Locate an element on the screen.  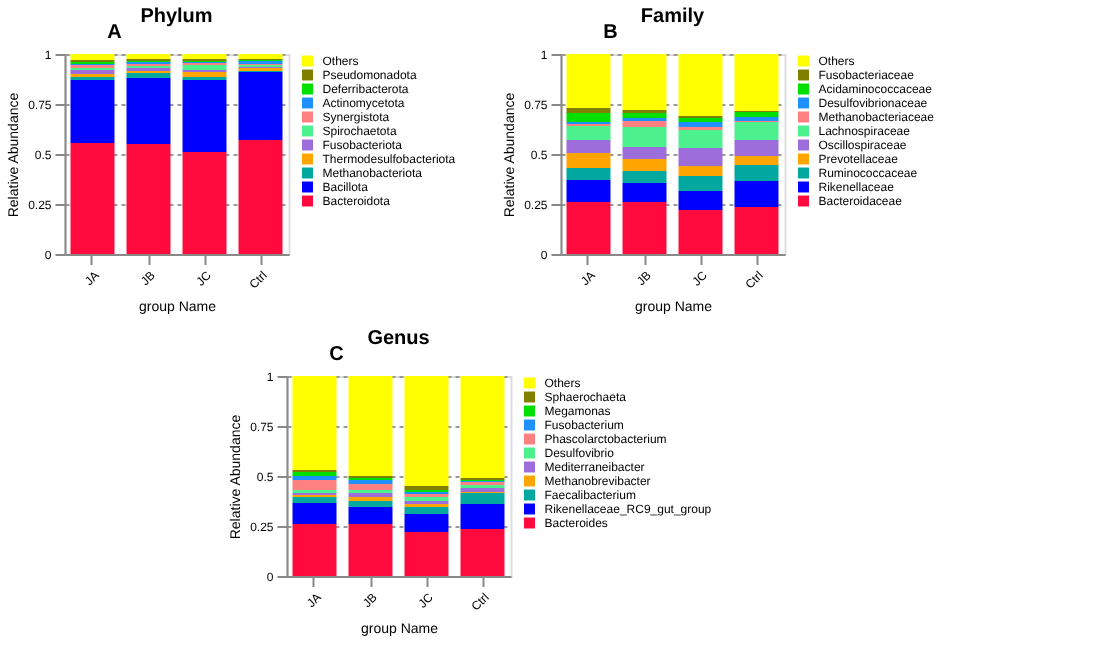
chart-title: Phylum is located at coordinates (176, 17).